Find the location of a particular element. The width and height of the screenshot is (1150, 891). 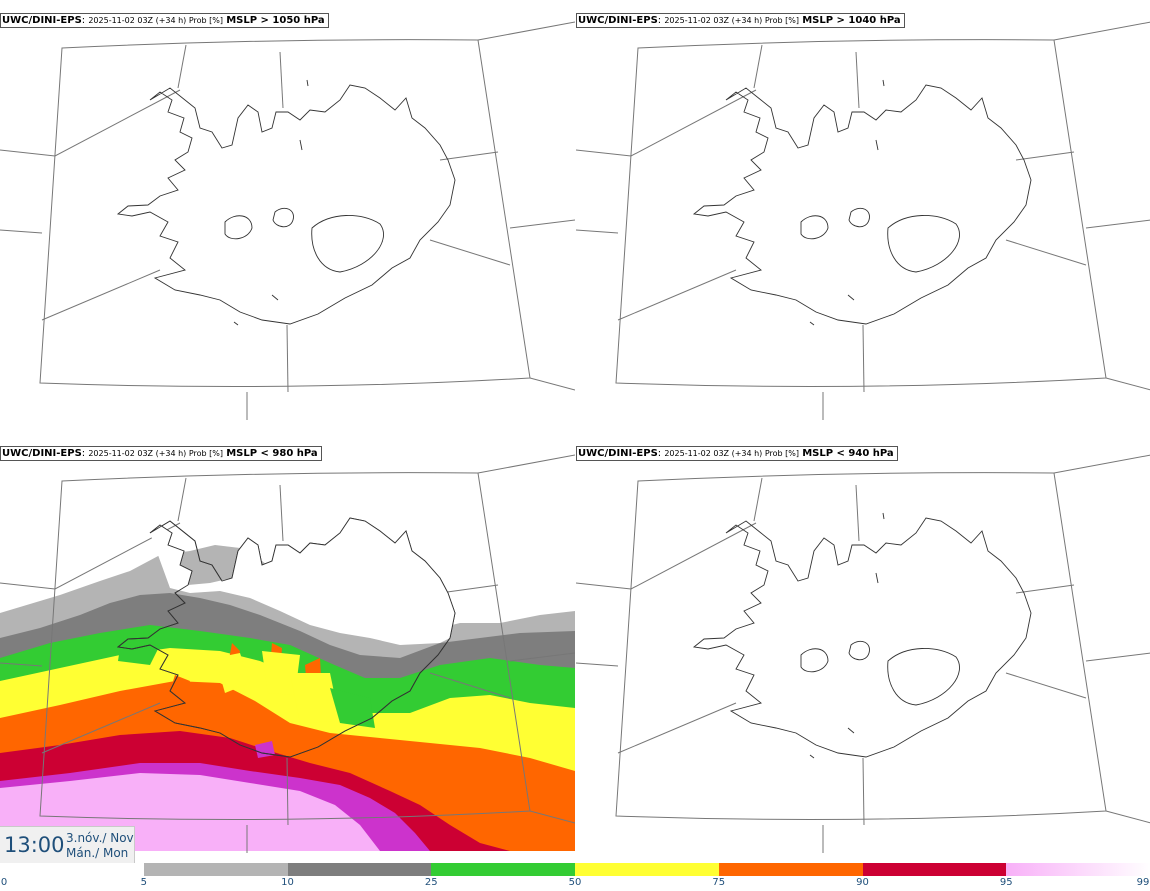

valid-time-box: 13:00 3.nóv./ Nov Mán./ Mon is located at coordinates (67, 845).